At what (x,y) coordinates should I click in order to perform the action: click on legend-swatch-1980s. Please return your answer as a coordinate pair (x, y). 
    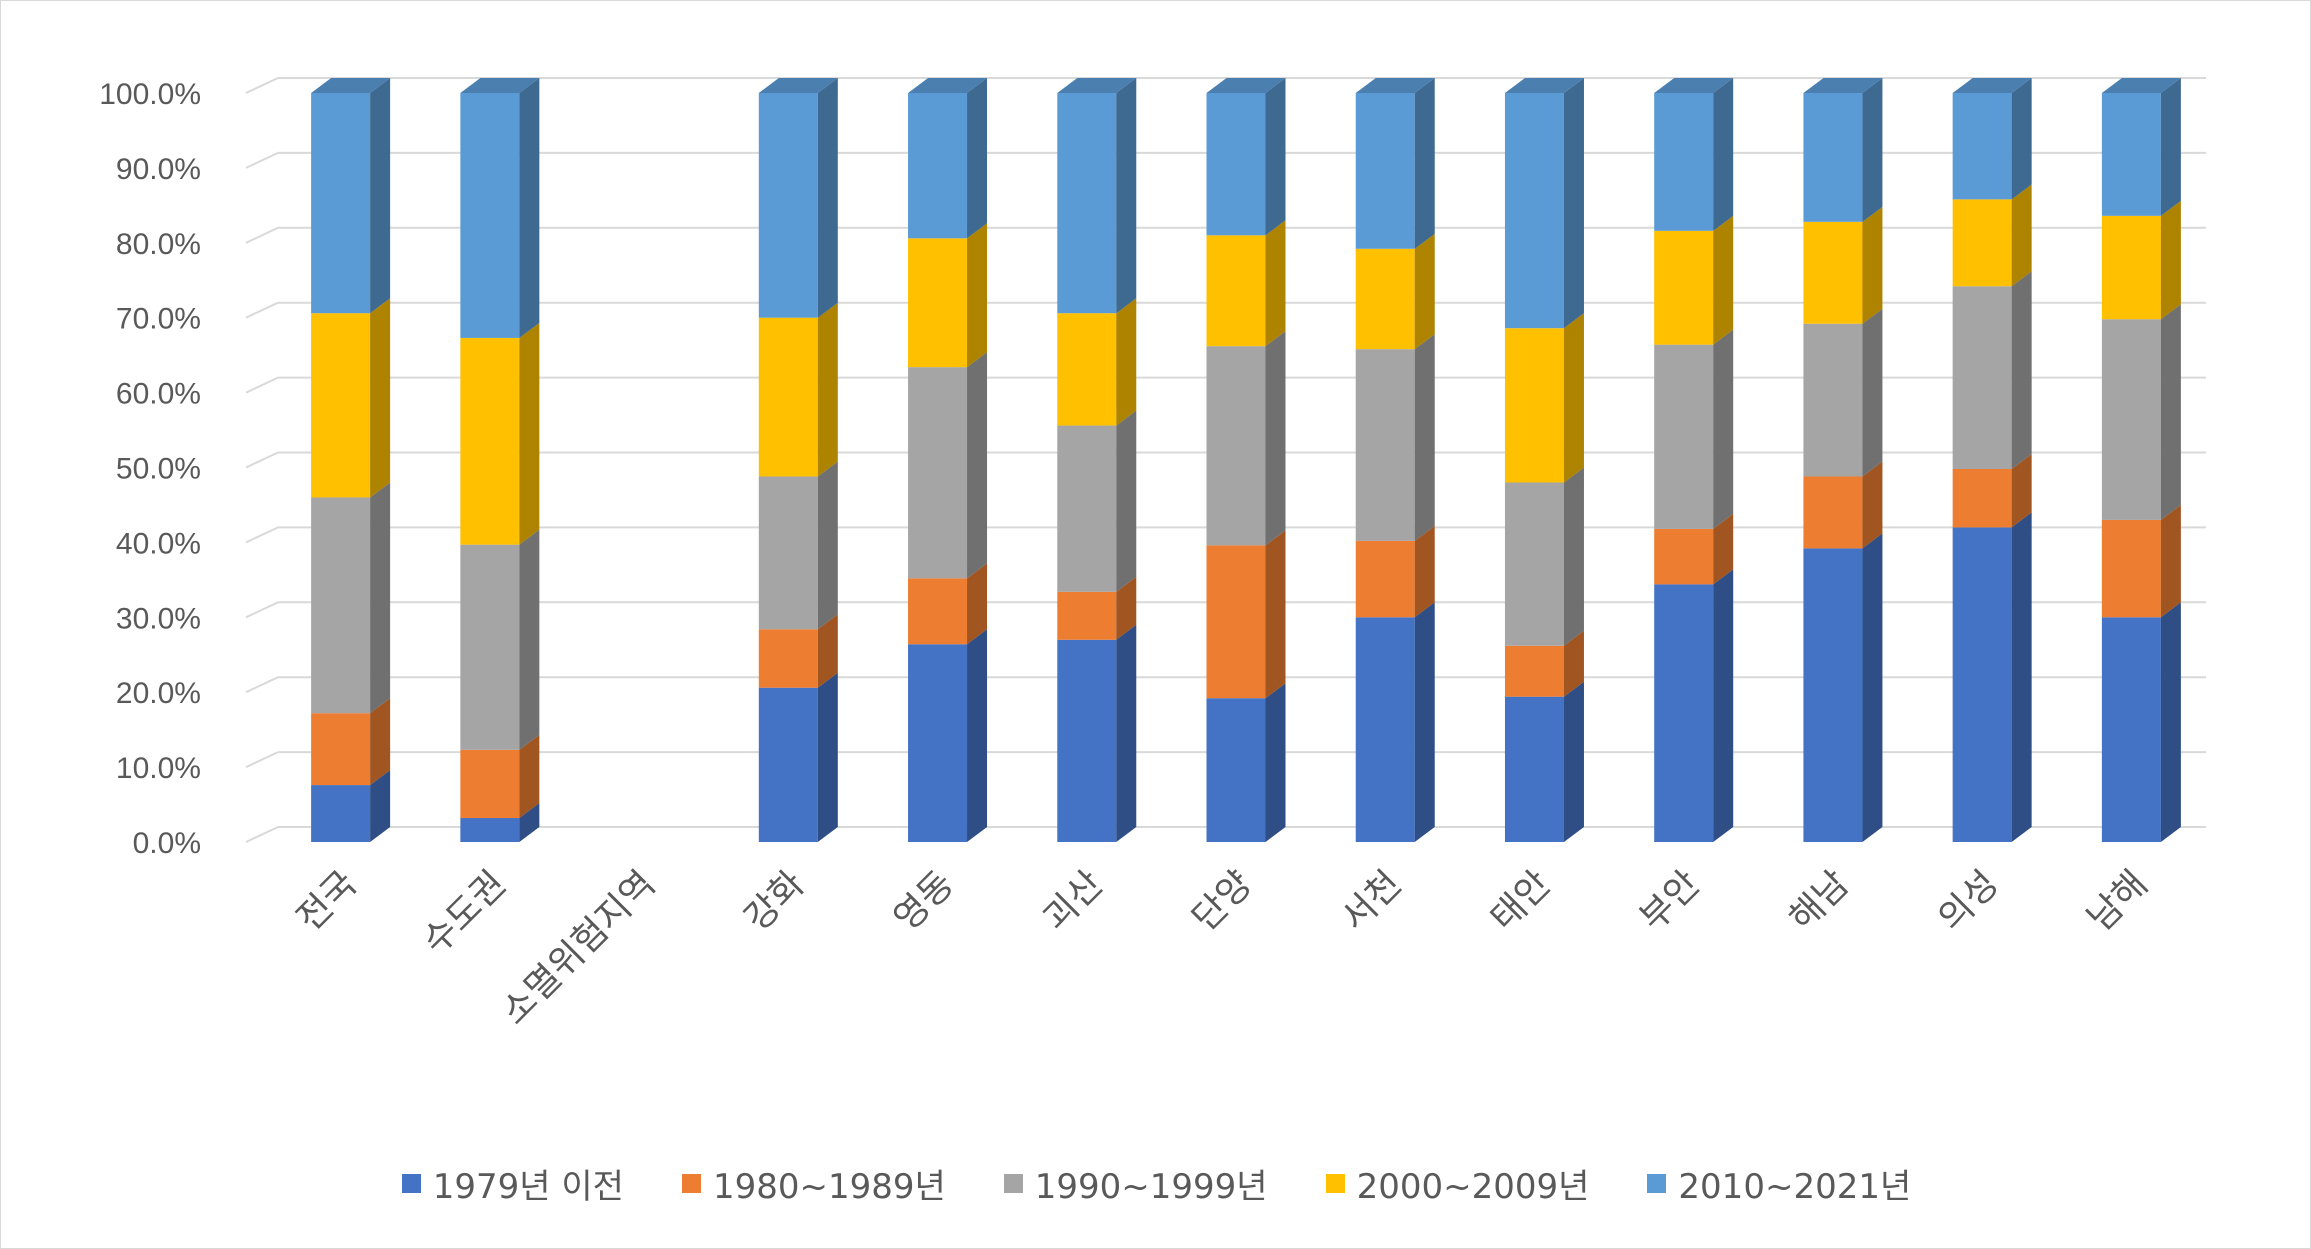
    Looking at the image, I should click on (691, 1183).